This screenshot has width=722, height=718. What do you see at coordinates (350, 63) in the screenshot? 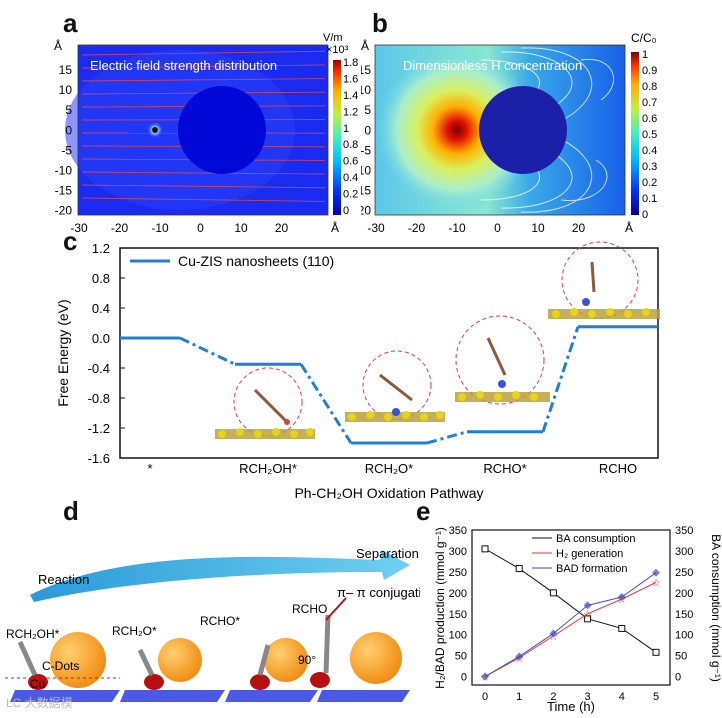
I see `a-colorbar-tick: 1.8` at bounding box center [350, 63].